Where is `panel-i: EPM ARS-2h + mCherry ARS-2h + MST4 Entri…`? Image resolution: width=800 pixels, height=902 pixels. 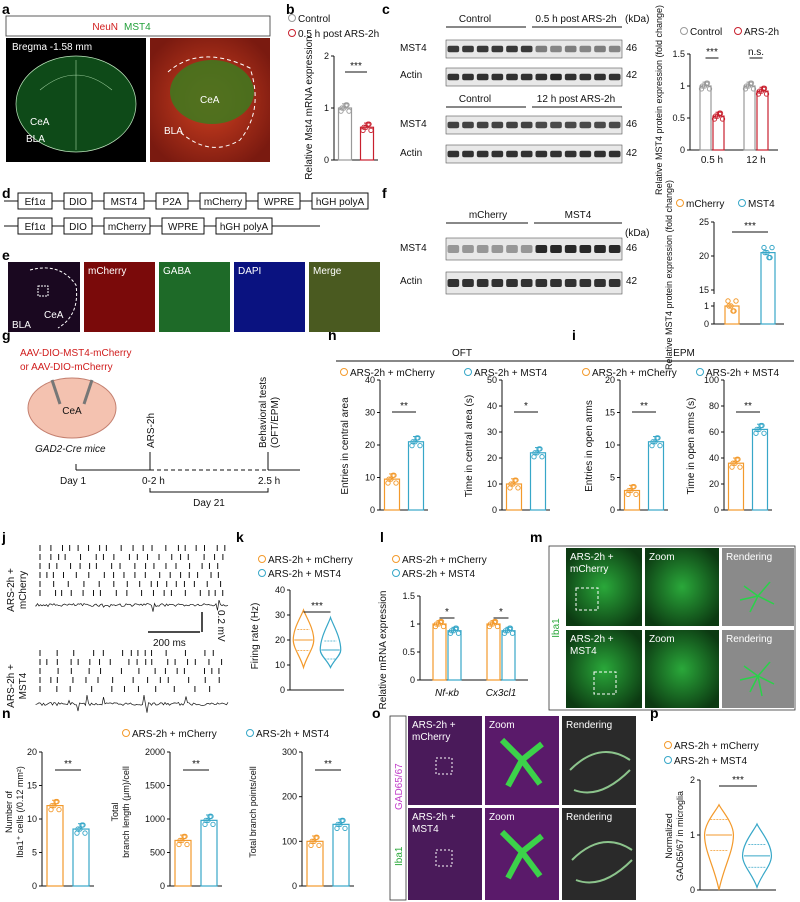
panel-i: EPM ARS-2h + mCherry ARS-2h + MST4 Entri… is located at coordinates (686, 431).